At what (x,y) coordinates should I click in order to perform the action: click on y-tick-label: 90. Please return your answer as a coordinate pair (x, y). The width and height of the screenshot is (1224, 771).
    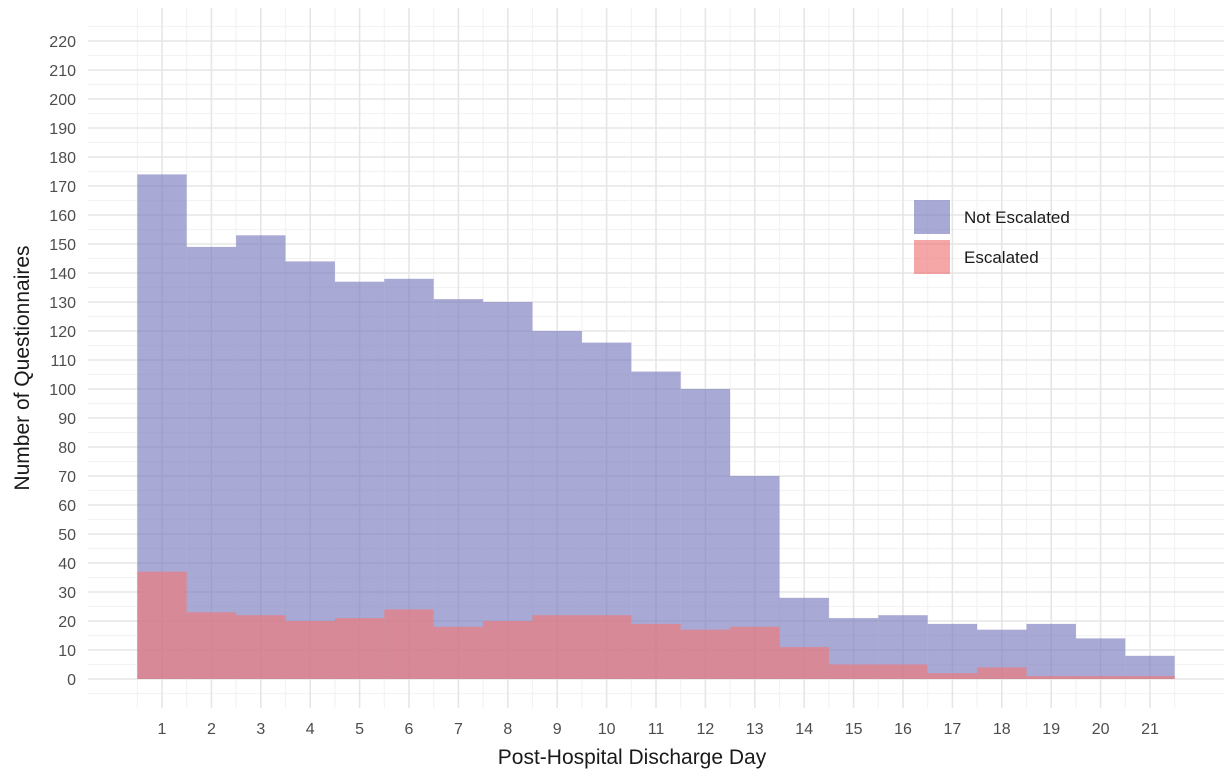
    Looking at the image, I should click on (67, 419).